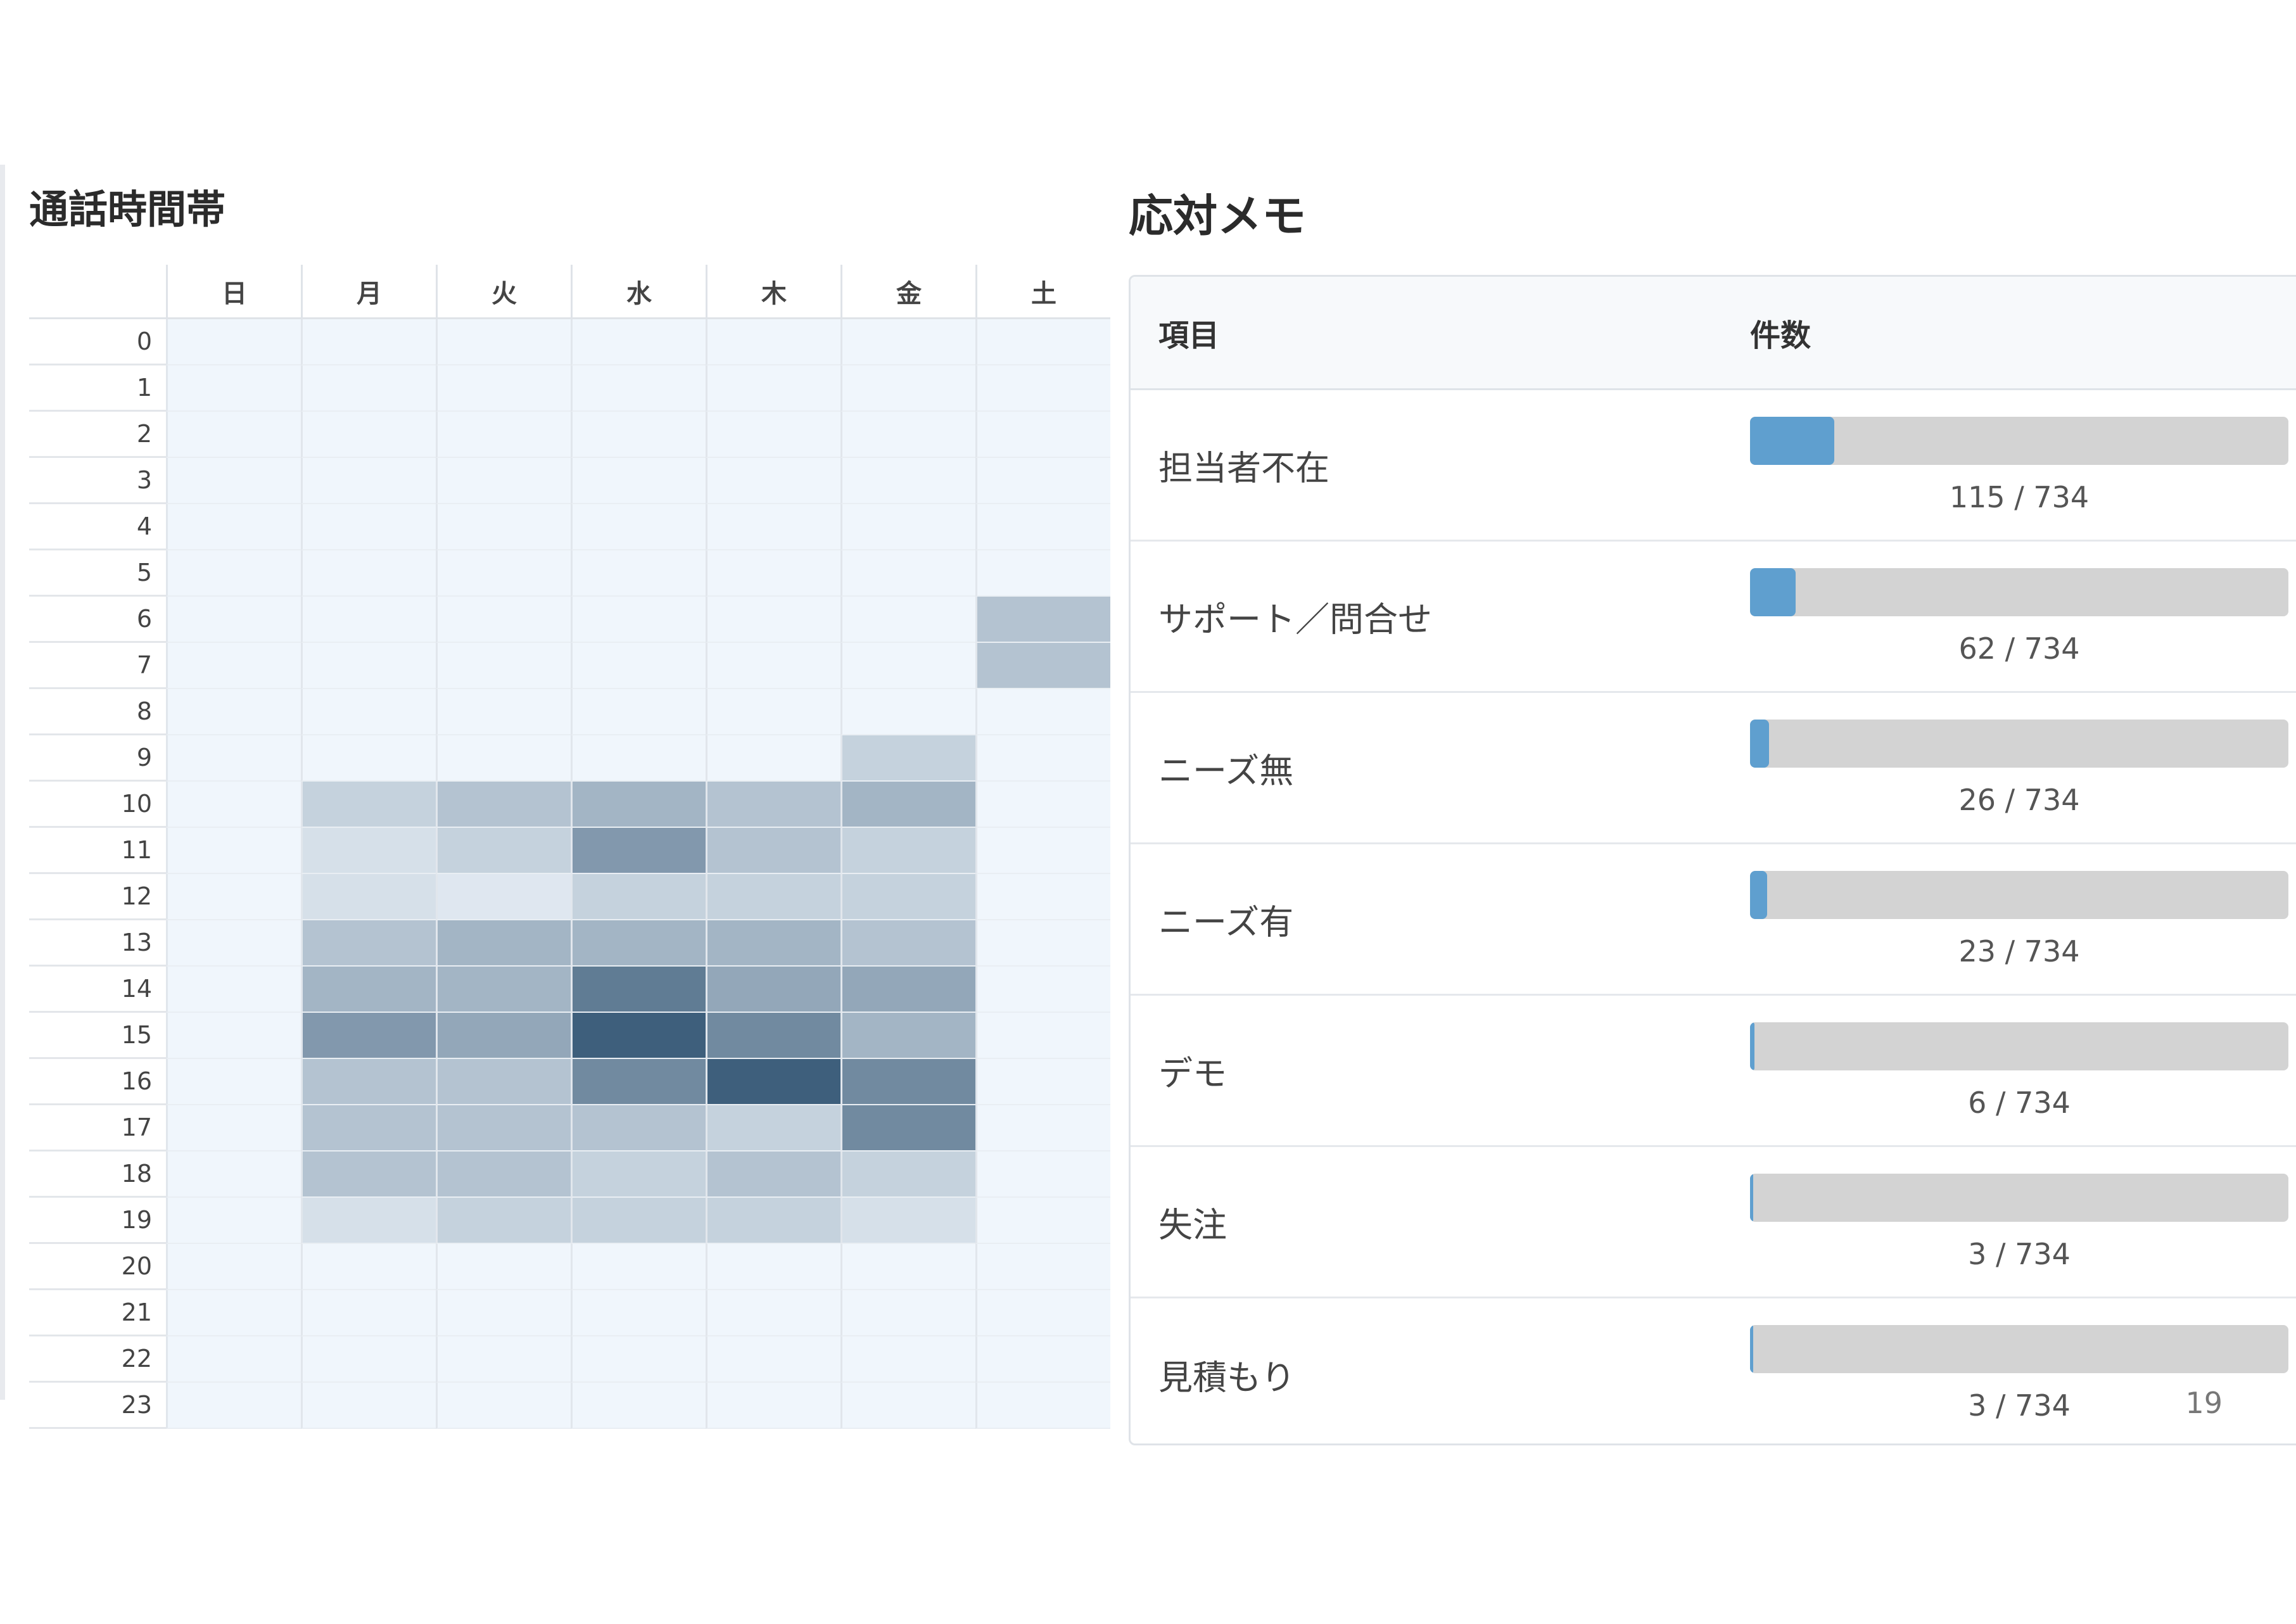 The width and height of the screenshot is (2296, 1624). I want to click on heatmap-corner, so click(98, 292).